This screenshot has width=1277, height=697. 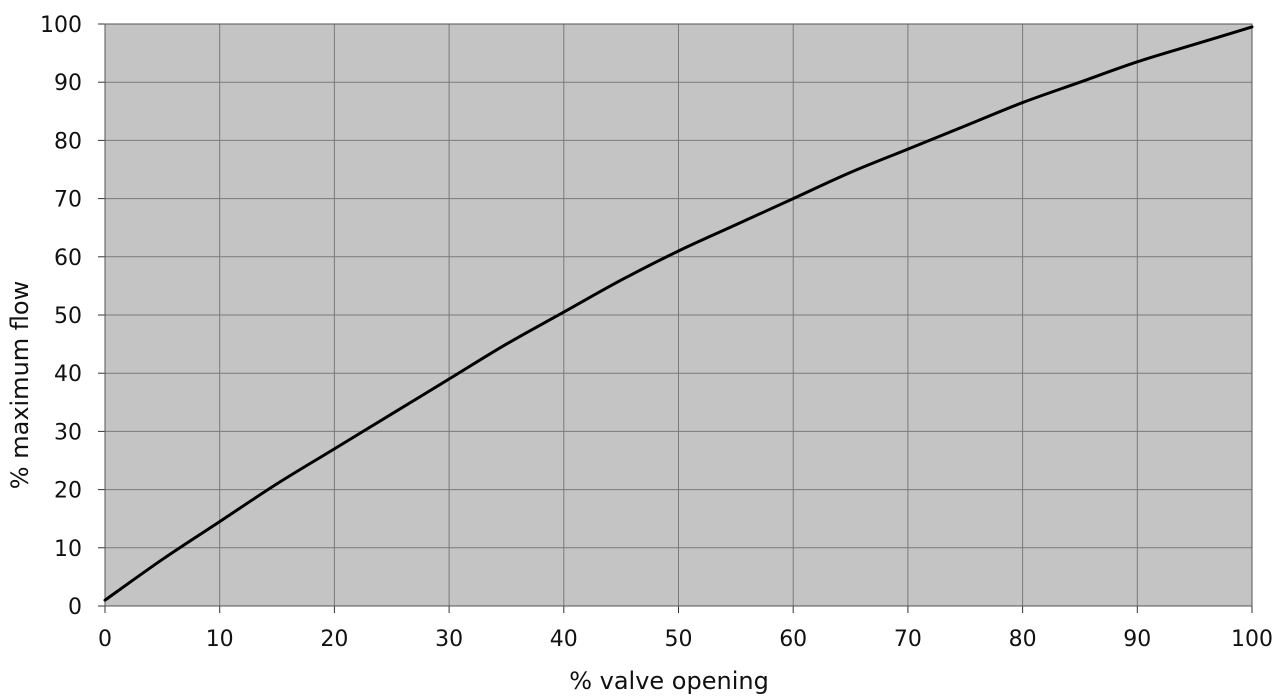 I want to click on y-tick-label: 20, so click(x=68, y=491).